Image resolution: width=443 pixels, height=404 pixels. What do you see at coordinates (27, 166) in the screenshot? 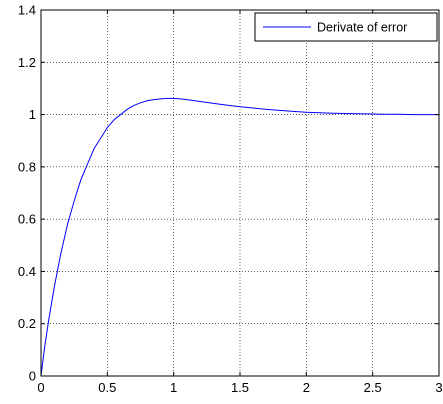
I see `y-tick-label: 0.8` at bounding box center [27, 166].